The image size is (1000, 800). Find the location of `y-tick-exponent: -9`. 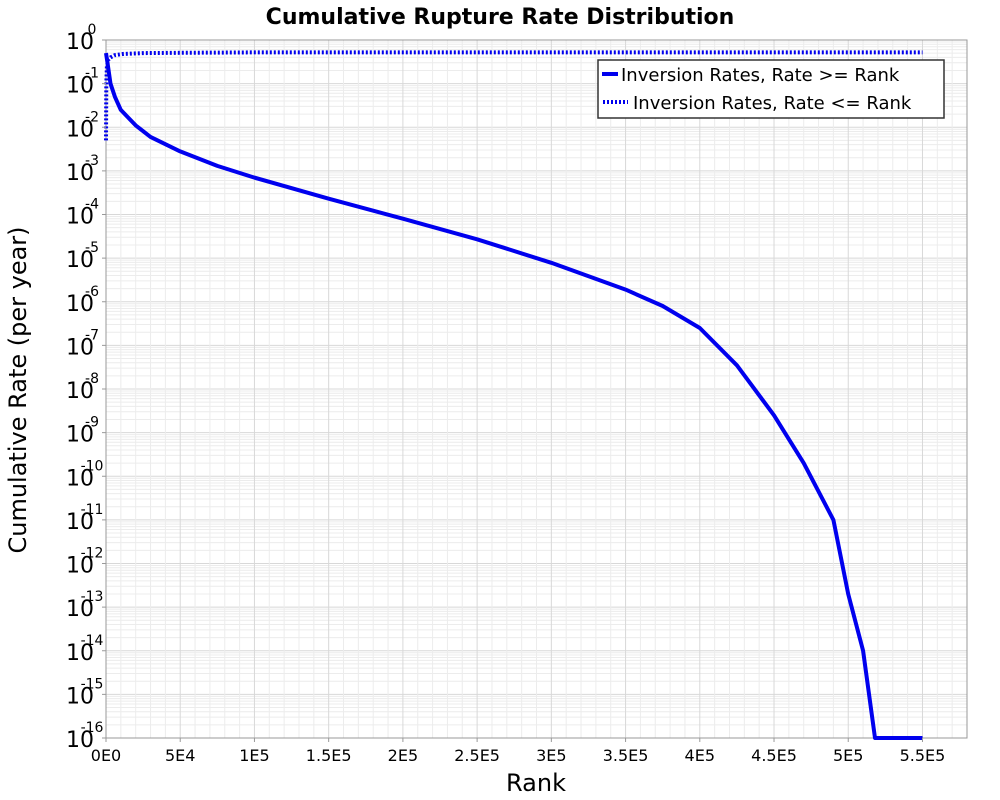

y-tick-exponent: -9 is located at coordinates (92, 423).